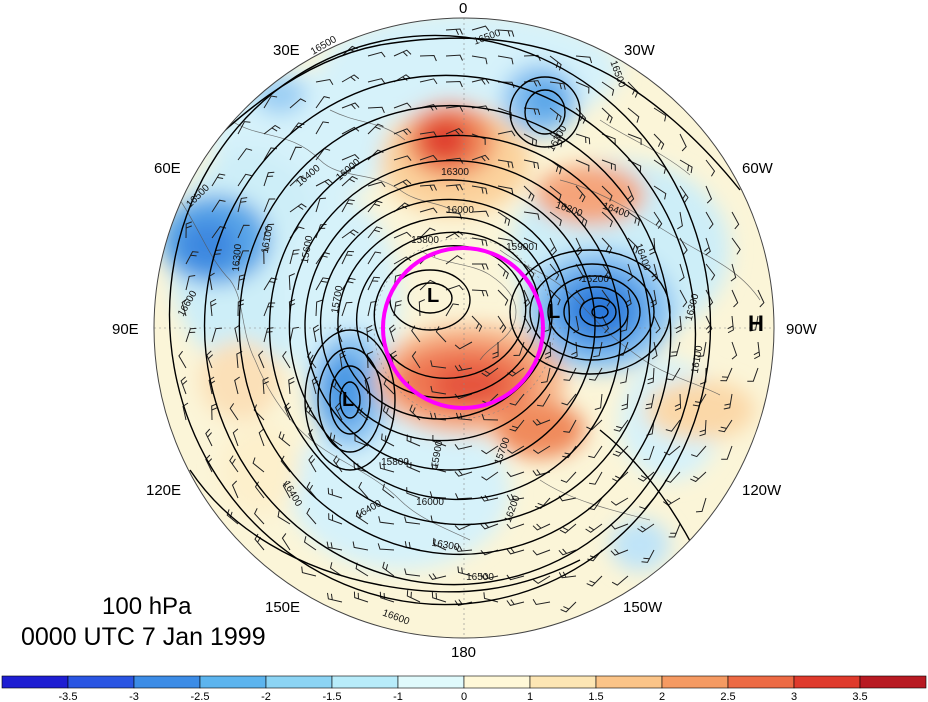 The width and height of the screenshot is (928, 702). Describe the element at coordinates (348, 400) in the screenshot. I see `low-siberia-marker: L` at that location.